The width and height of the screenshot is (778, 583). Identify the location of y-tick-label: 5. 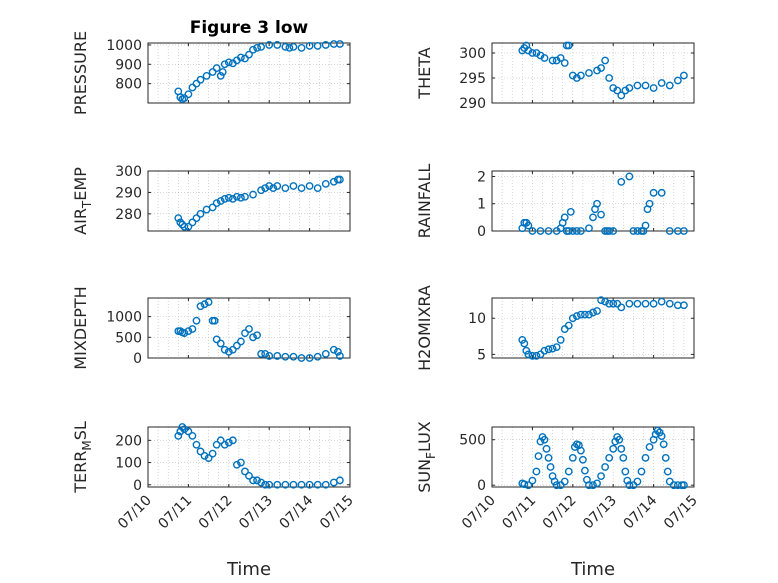
(481, 355).